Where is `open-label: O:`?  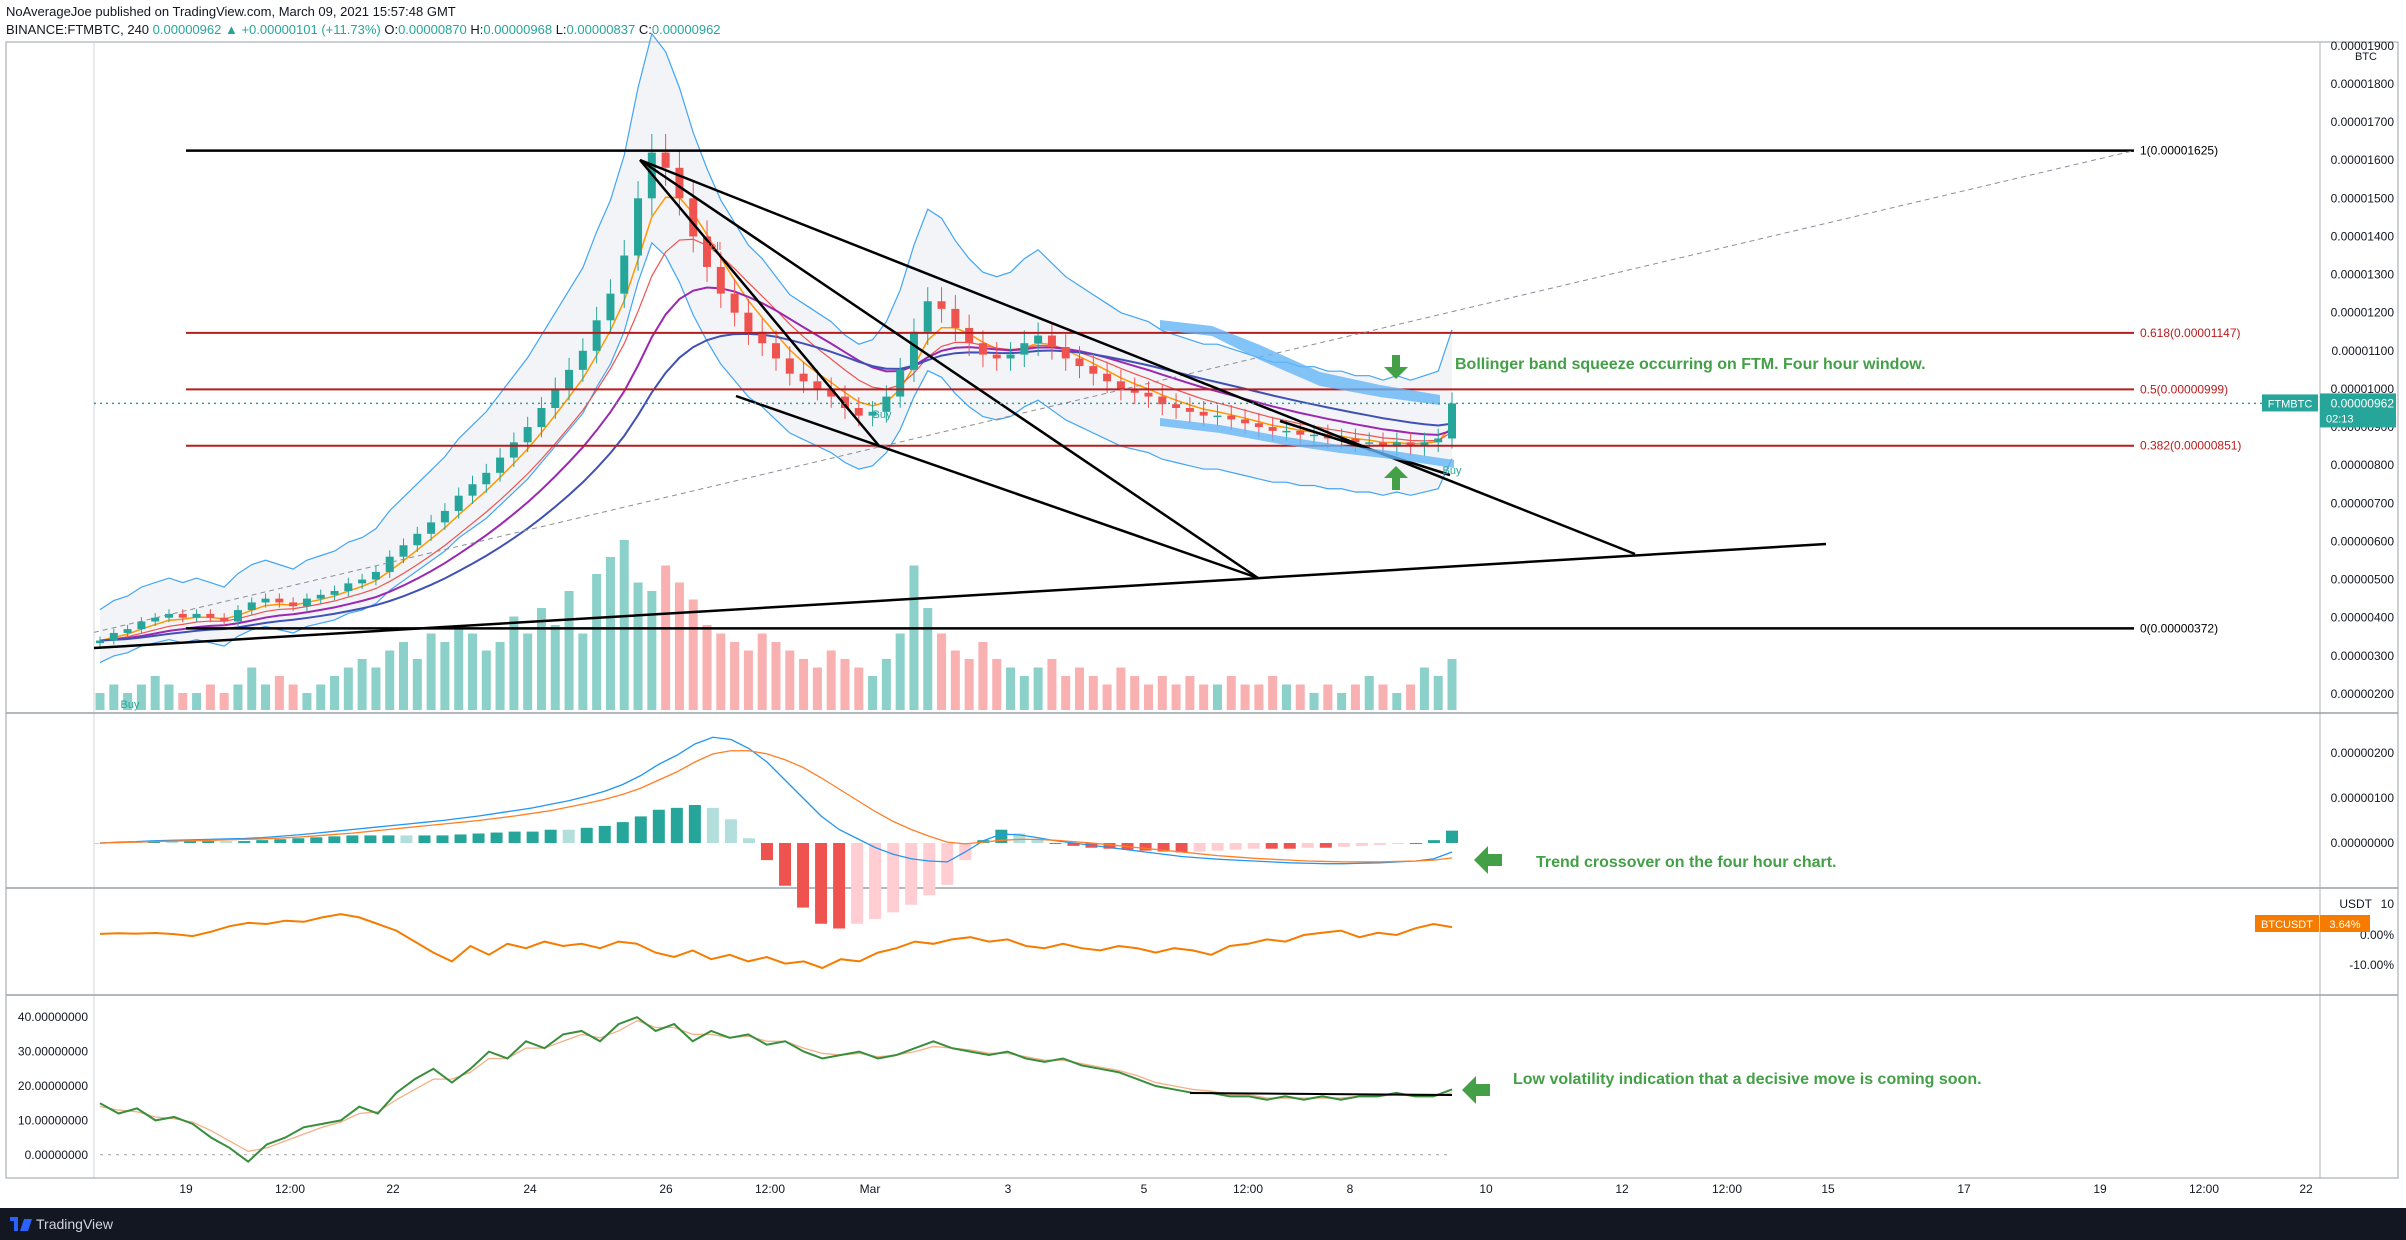 open-label: O: is located at coordinates (391, 29).